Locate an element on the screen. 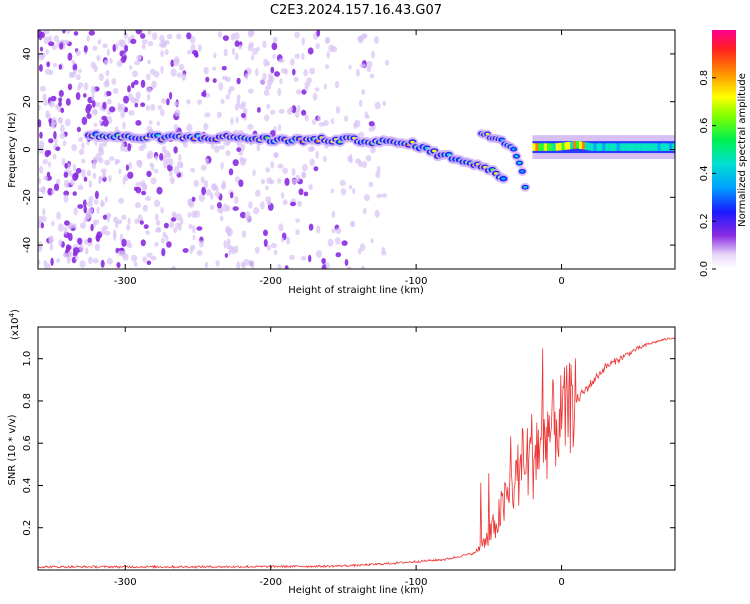 This screenshot has width=750, height=604. figure-title: C2E3.2024.157.16.43.G07 is located at coordinates (356, 10).